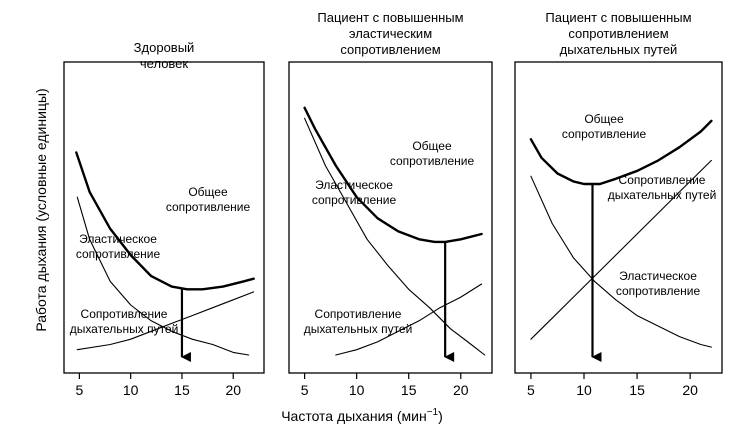 The height and width of the screenshot is (438, 750). Describe the element at coordinates (390, 33) in the screenshot. I see `panel-title-line: эластическим` at that location.